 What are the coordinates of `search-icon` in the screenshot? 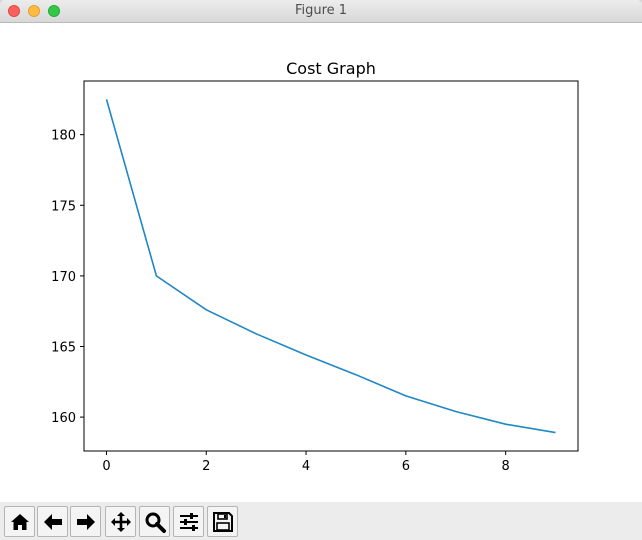 It's located at (155, 522).